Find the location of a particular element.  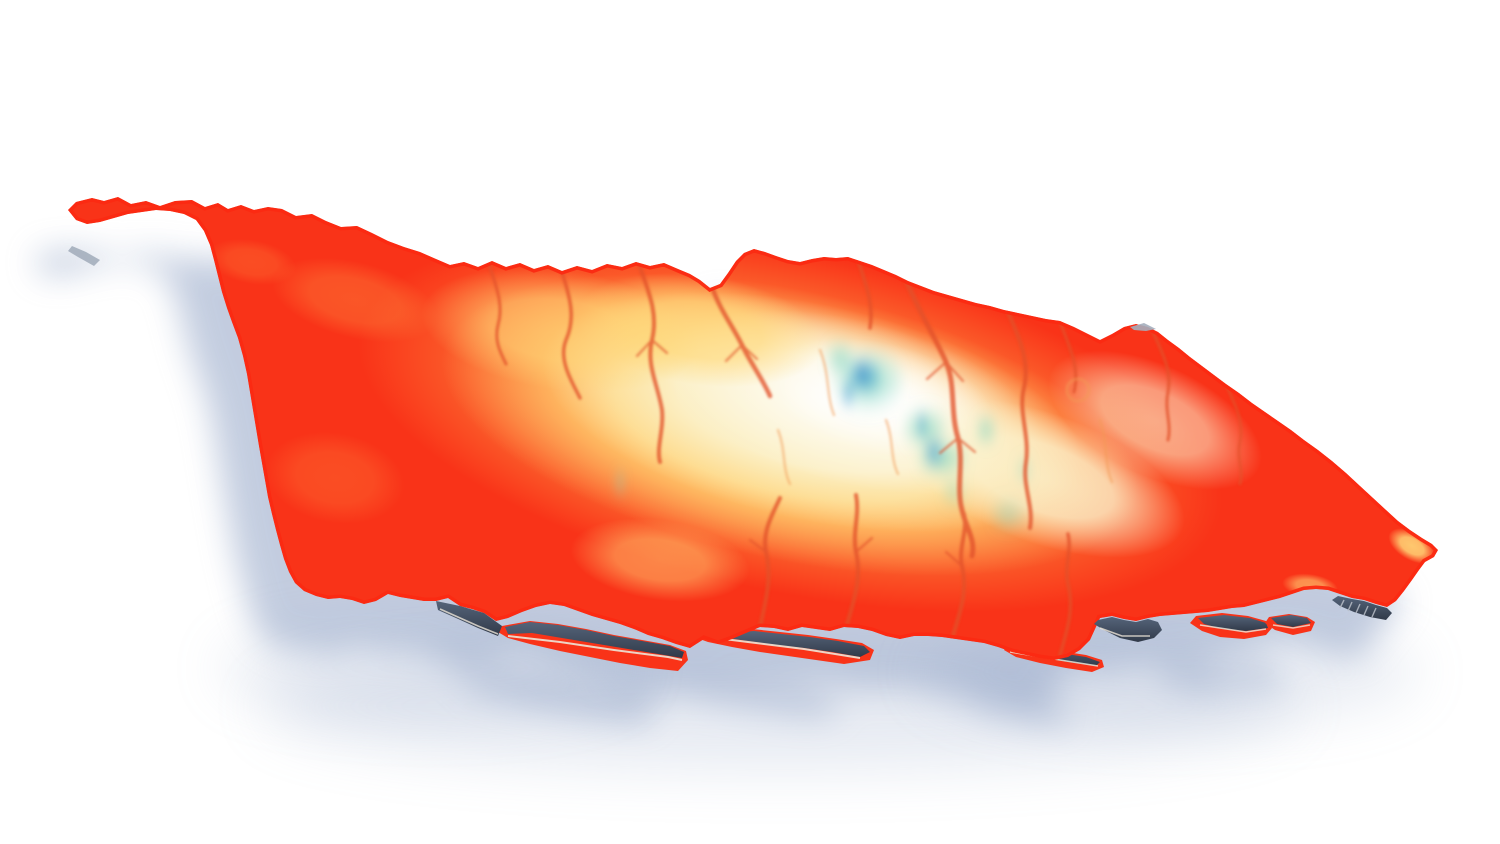

islet-5-cliff-wall is located at coordinates (1291, 621).